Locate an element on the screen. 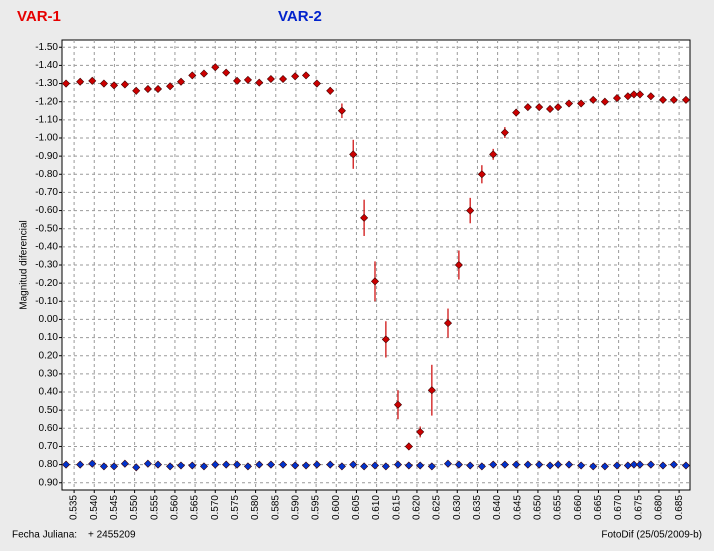  x-tick-label: 0.555 is located at coordinates (154, 507).